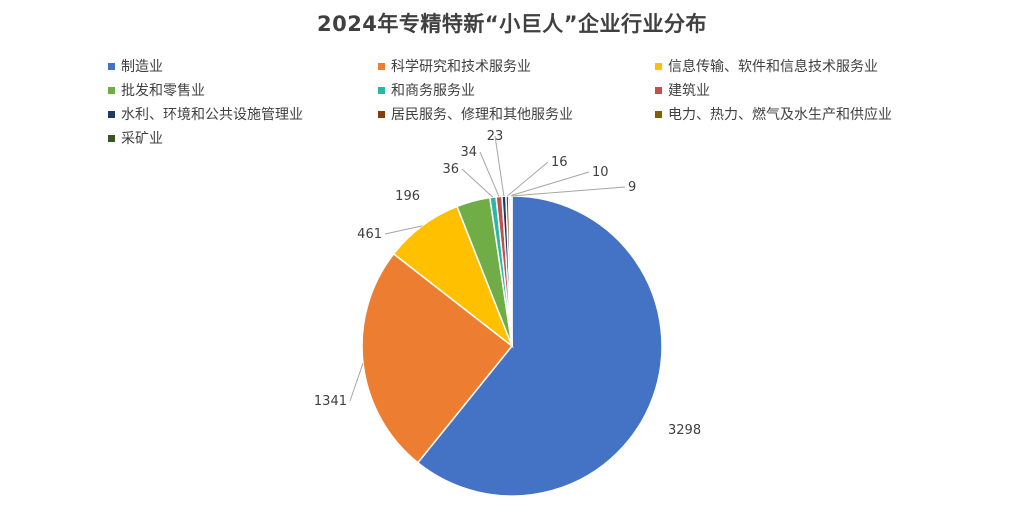  What do you see at coordinates (689, 91) in the screenshot?
I see `legend-label: 建筑业` at bounding box center [689, 91].